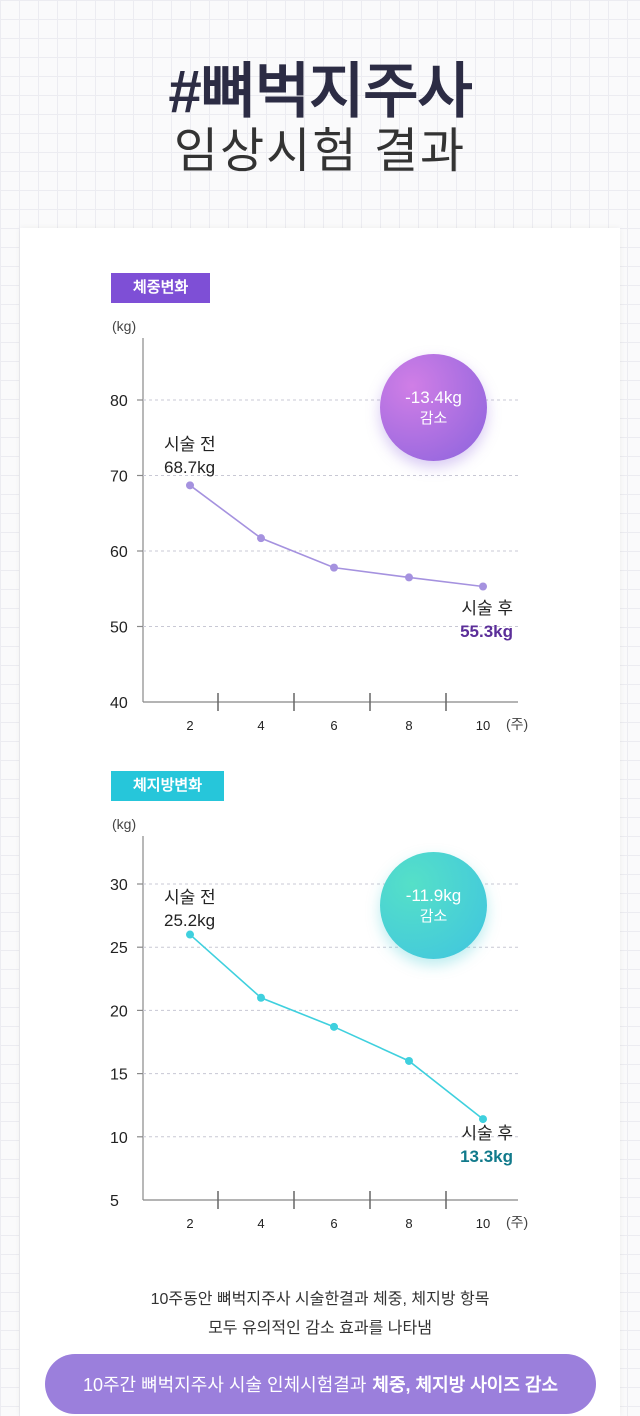 This screenshot has width=640, height=1416. Describe the element at coordinates (119, 628) in the screenshot. I see `y-tick-label: 50` at that location.